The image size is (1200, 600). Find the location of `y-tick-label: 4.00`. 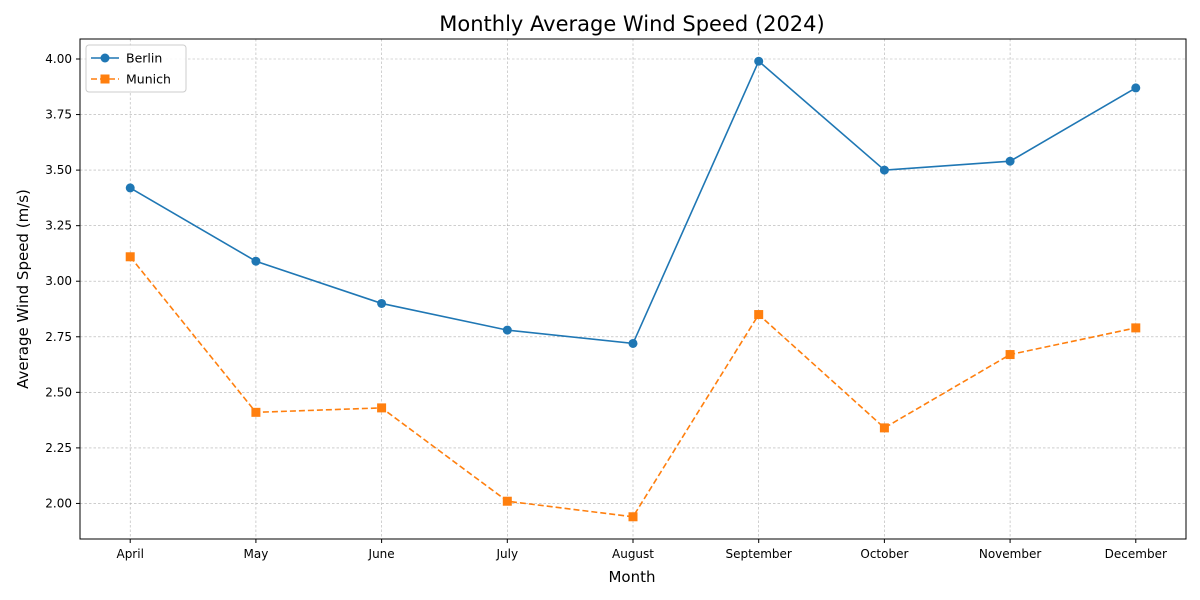

y-tick-label: 4.00 is located at coordinates (58, 59).